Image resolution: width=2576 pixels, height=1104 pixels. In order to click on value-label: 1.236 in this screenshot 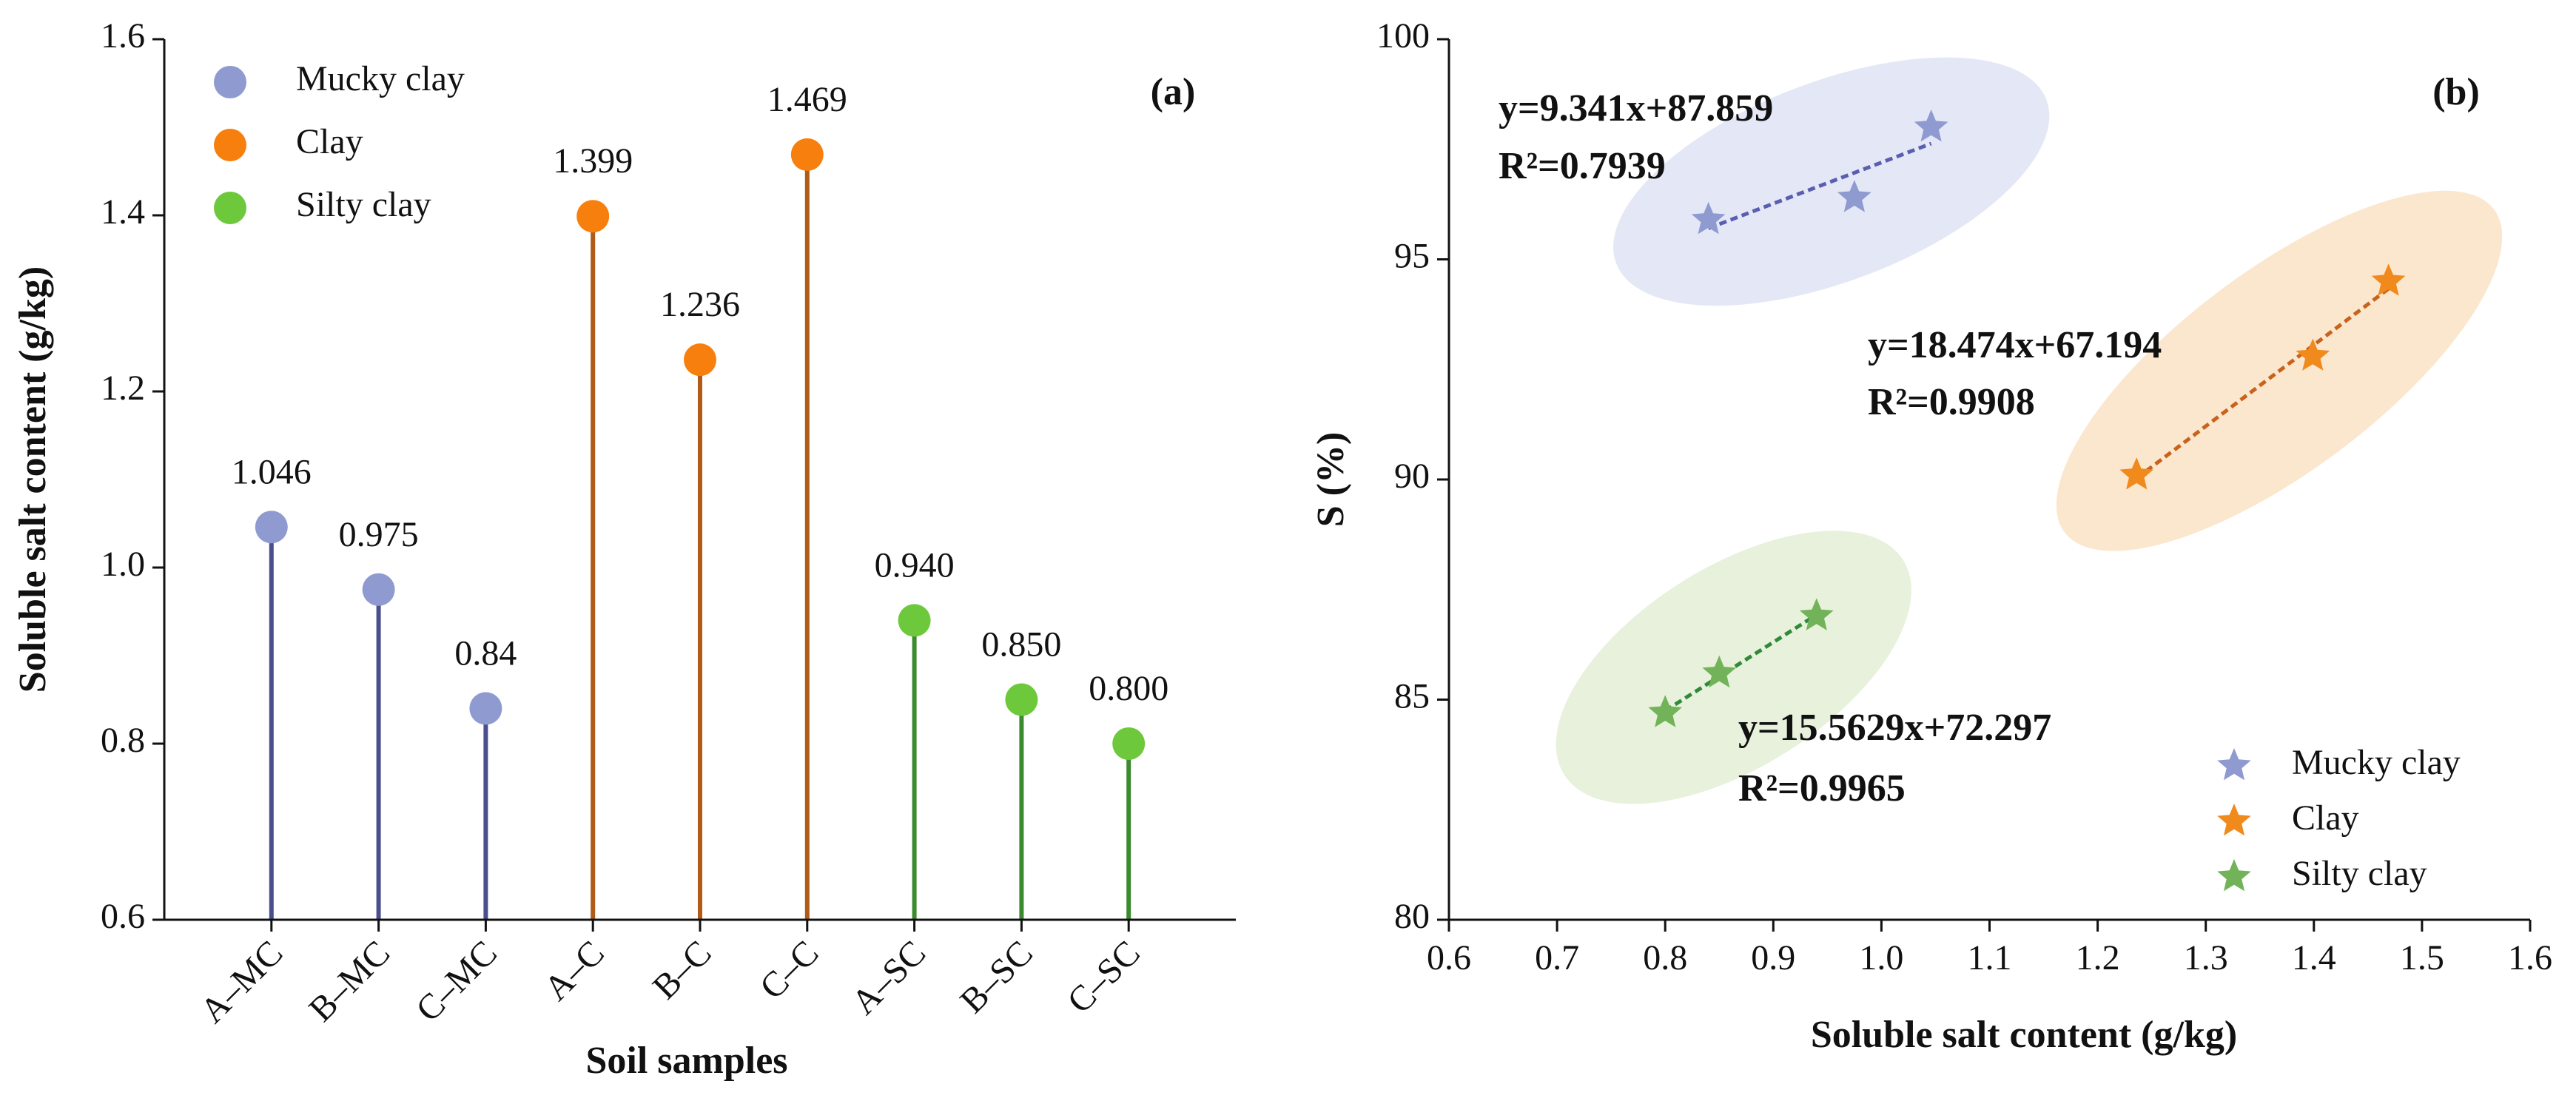, I will do `click(700, 304)`.